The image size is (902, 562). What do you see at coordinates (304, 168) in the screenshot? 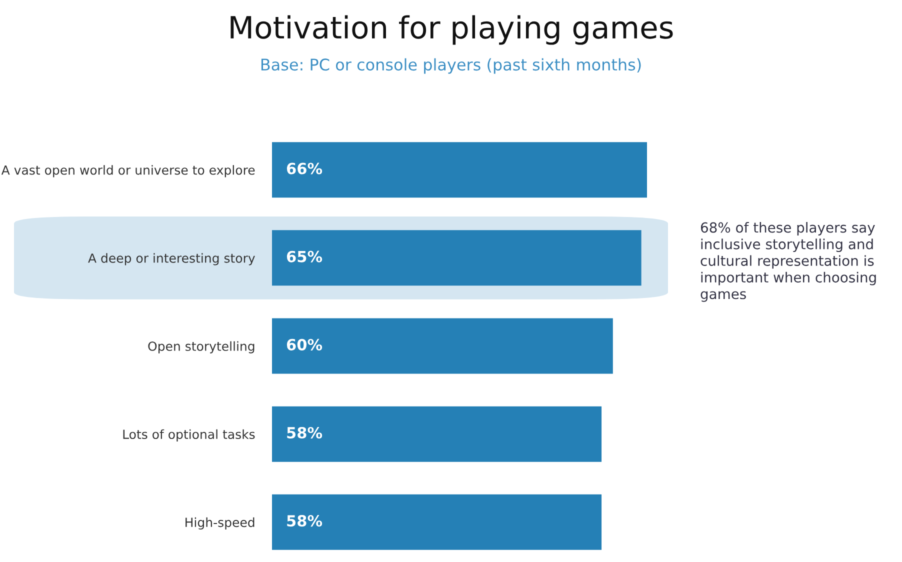
I see `data-label: 66%` at bounding box center [304, 168].